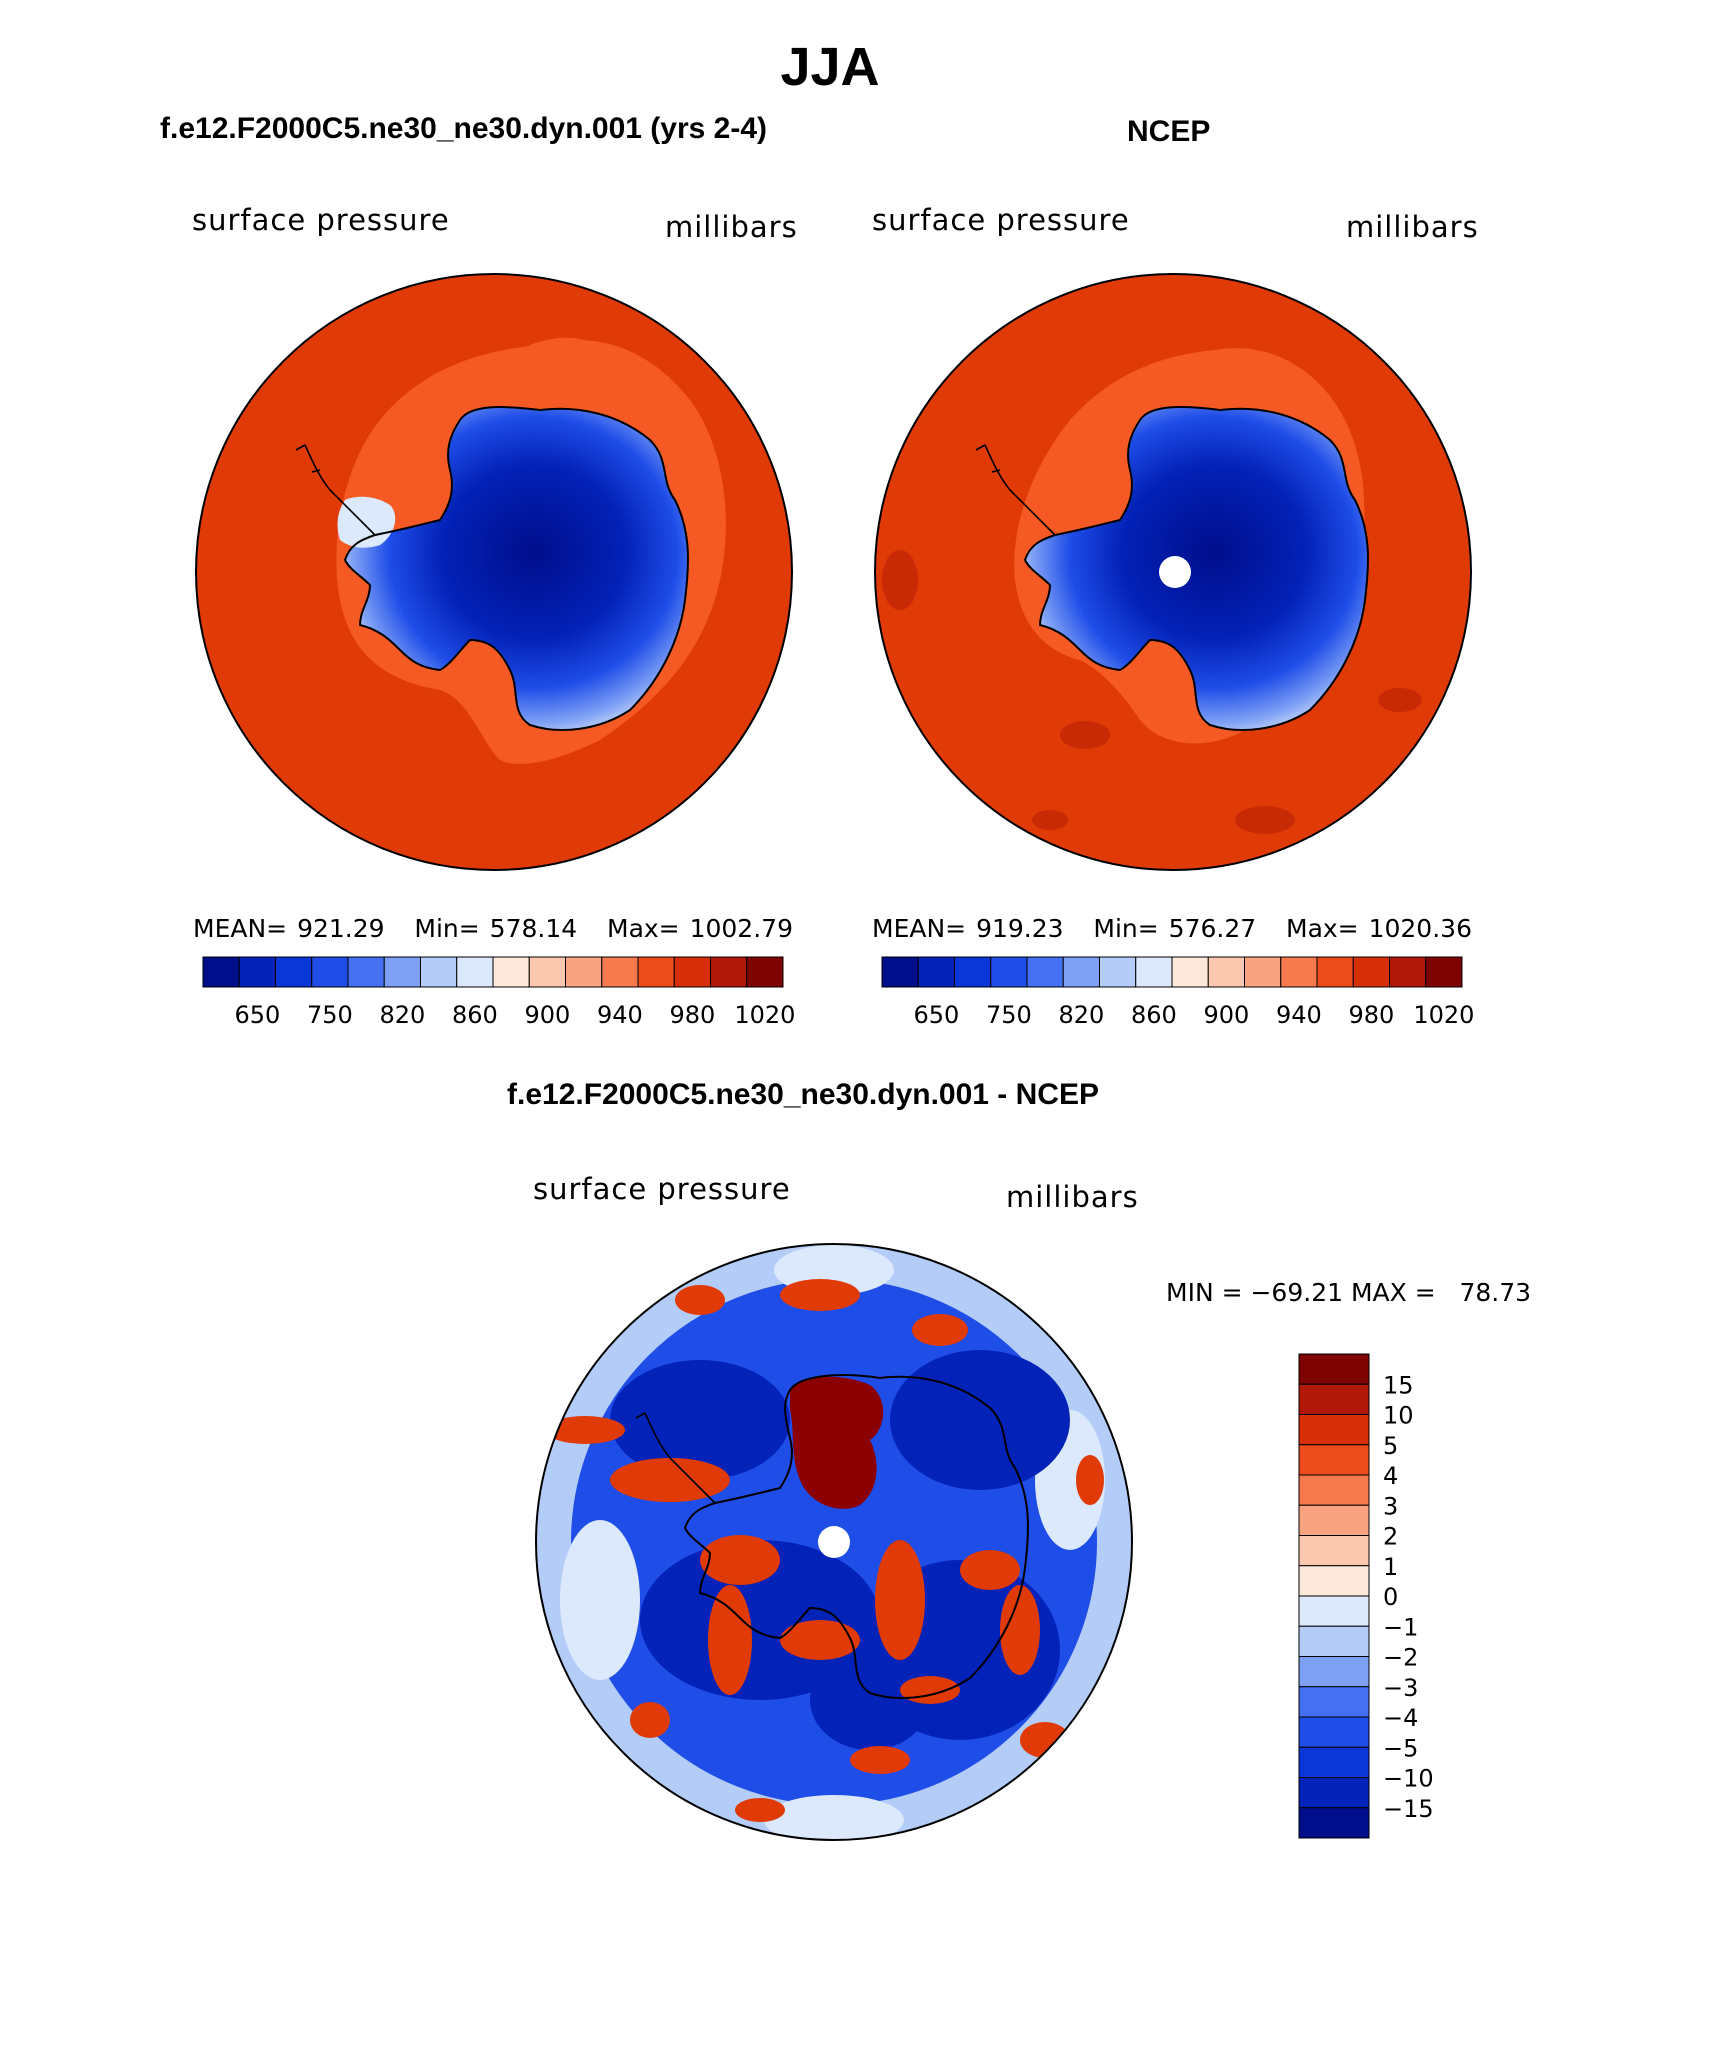  Describe the element at coordinates (764, 1015) in the screenshot. I see `panel1-colorbar-tick-label: 1020` at that location.